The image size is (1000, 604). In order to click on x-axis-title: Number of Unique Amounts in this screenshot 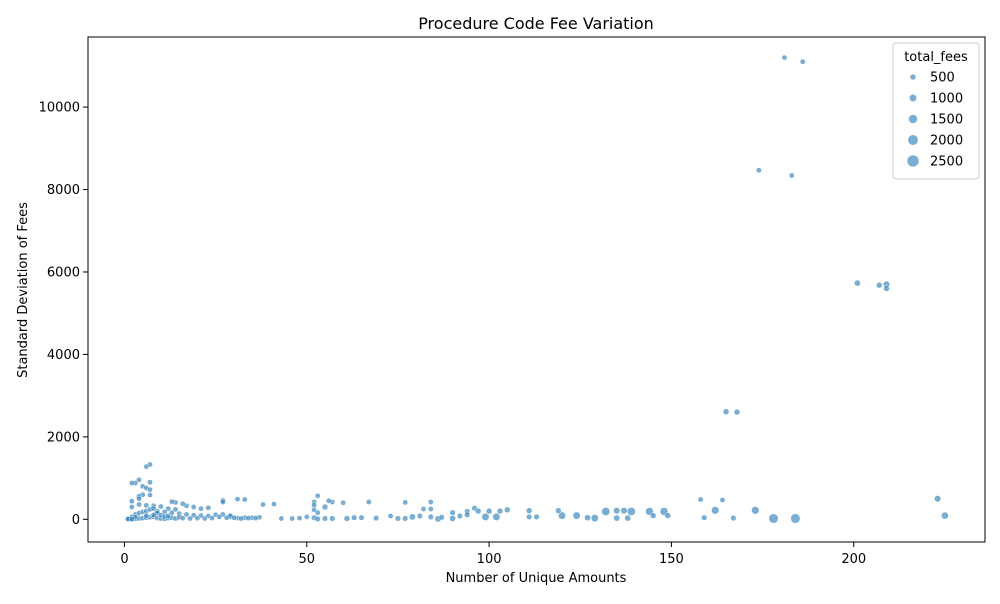, I will do `click(536, 578)`.